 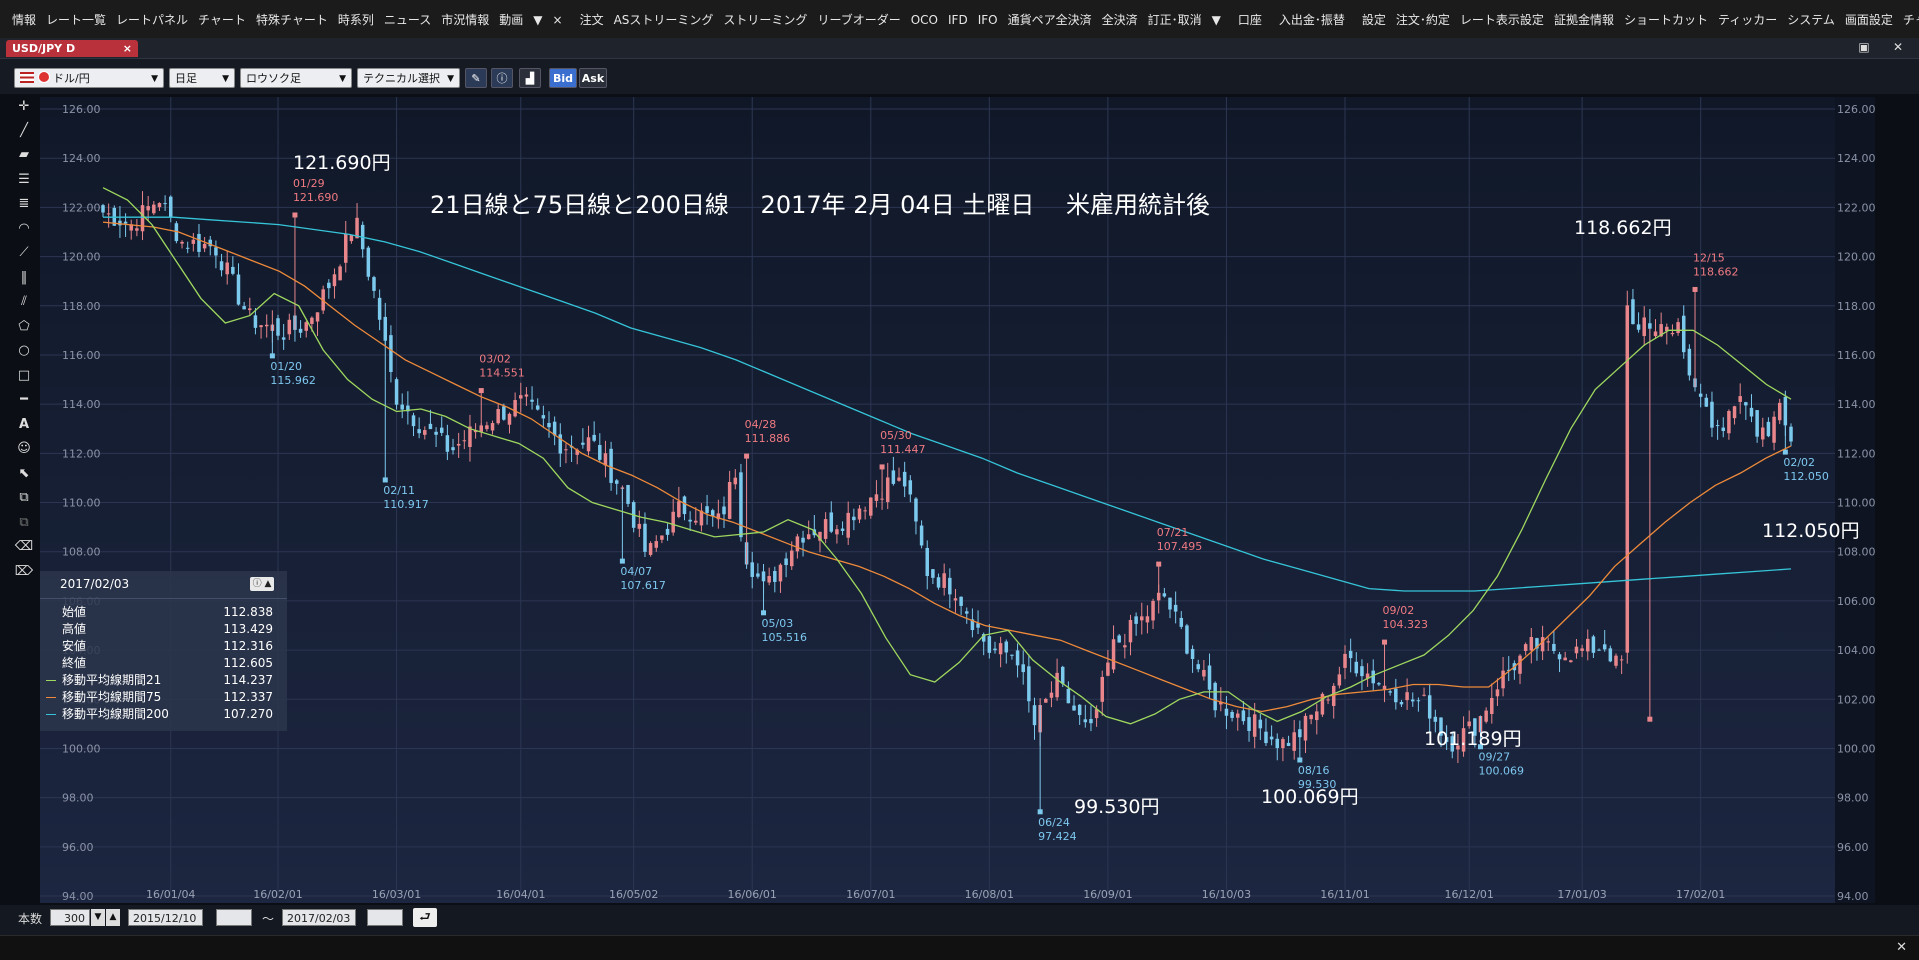 I want to click on vertical-lines-icon: ‖, so click(x=24, y=277).